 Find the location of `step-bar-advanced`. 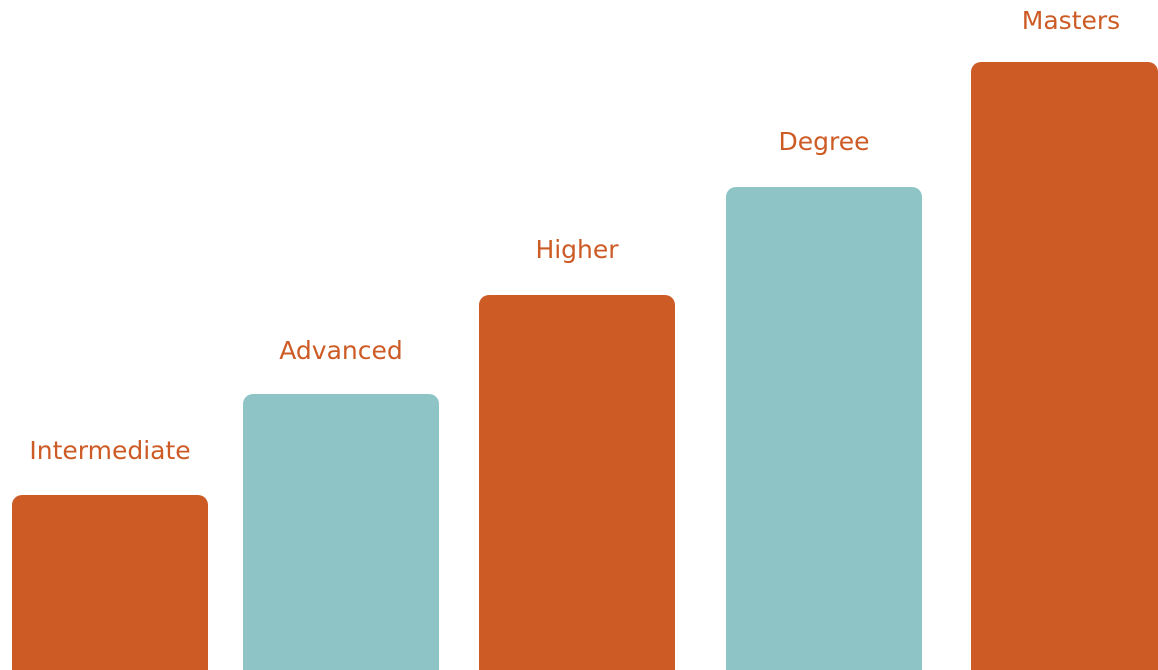

step-bar-advanced is located at coordinates (341, 532).